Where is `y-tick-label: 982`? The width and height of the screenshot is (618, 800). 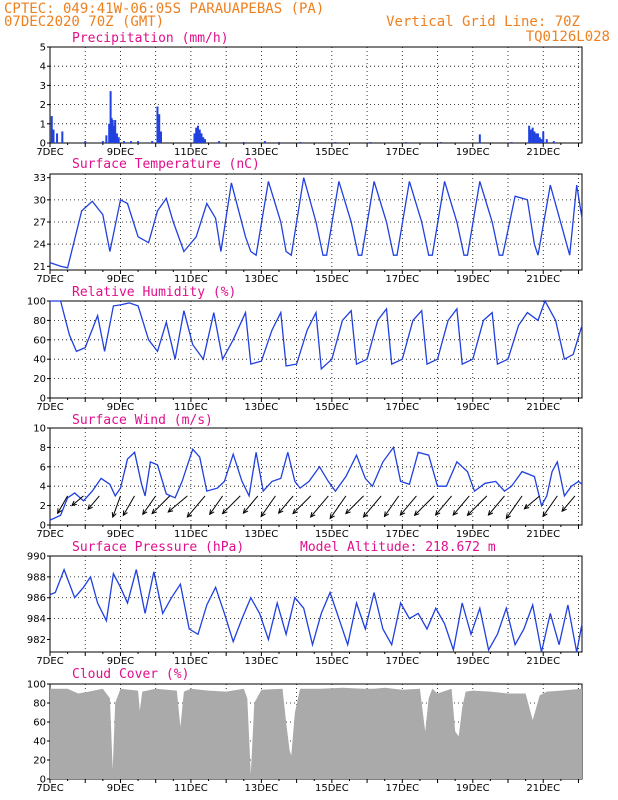 y-tick-label: 982 is located at coordinates (36, 640).